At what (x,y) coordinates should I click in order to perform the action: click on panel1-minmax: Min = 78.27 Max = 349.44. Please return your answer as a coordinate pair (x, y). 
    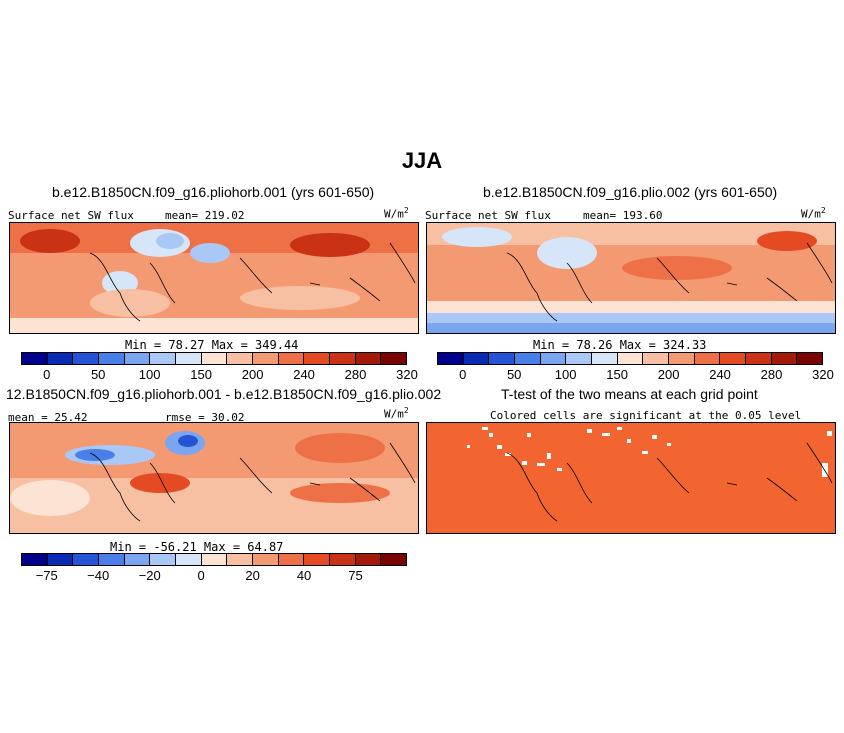
    Looking at the image, I should click on (212, 345).